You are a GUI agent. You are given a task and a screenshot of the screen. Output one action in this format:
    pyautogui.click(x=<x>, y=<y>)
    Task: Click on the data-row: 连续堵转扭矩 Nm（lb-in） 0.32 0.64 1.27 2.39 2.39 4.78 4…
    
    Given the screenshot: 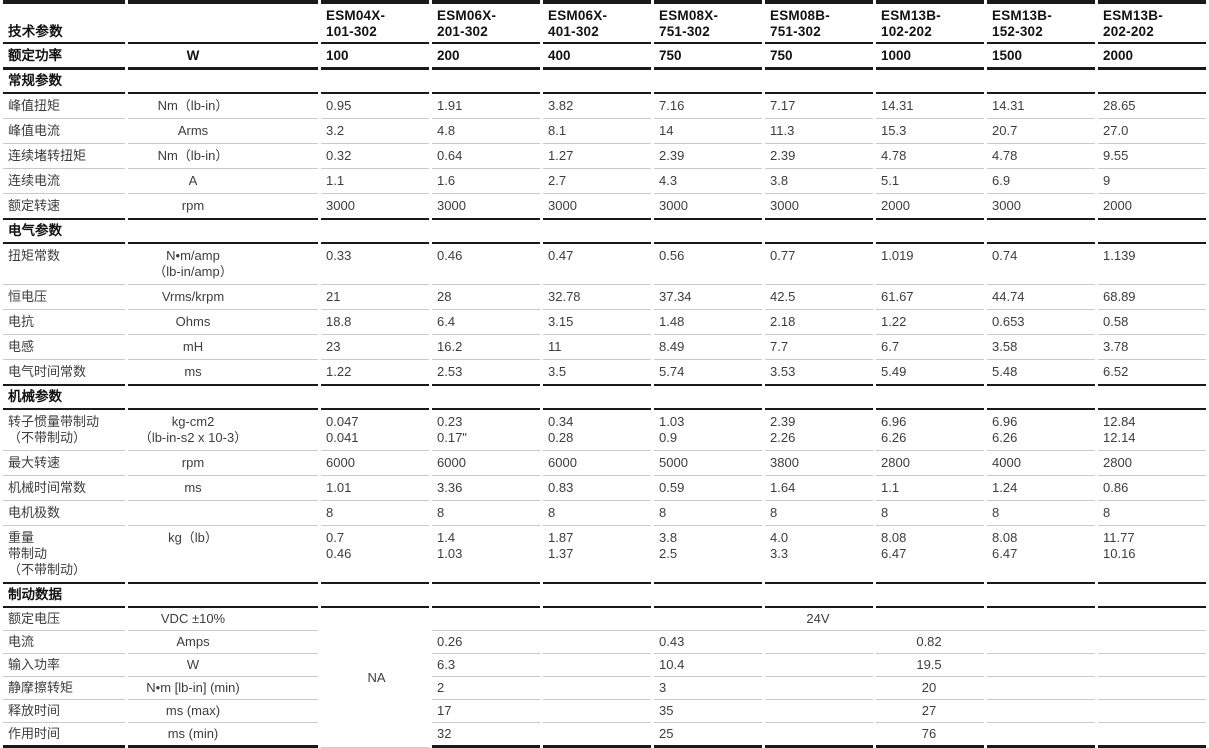 What is the action you would take?
    pyautogui.click(x=604, y=156)
    